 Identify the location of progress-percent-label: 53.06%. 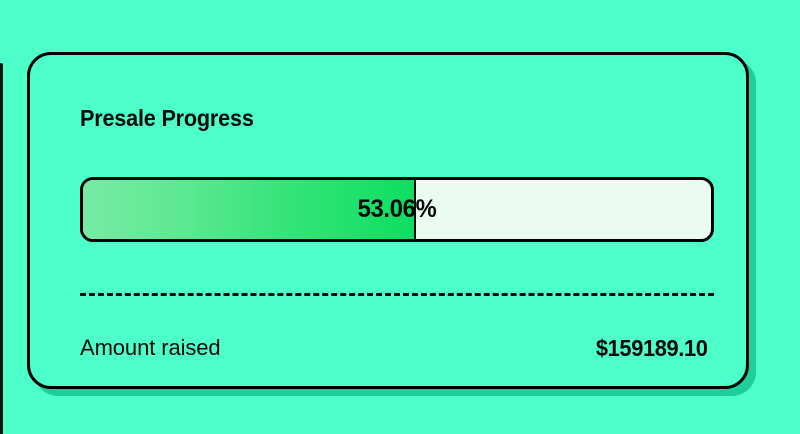
(397, 209).